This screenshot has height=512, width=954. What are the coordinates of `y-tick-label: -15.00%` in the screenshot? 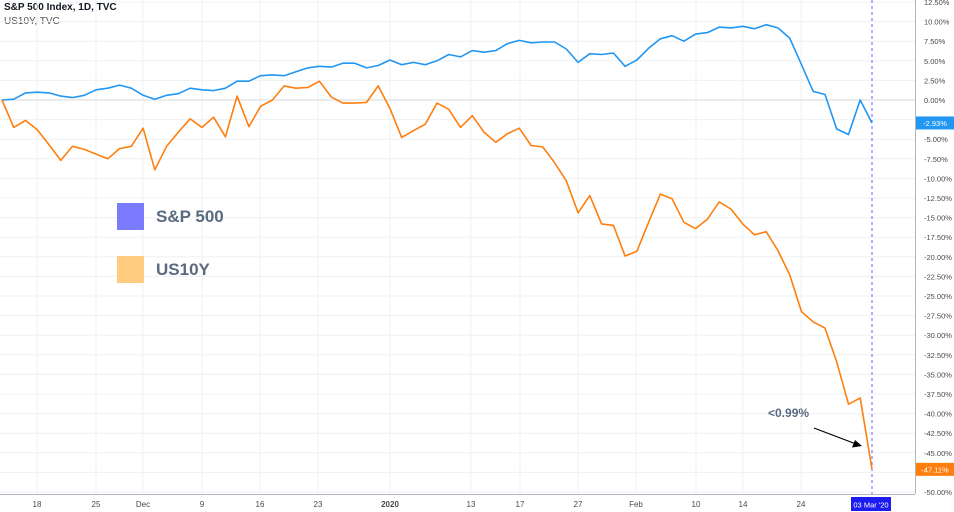 It's located at (938, 218).